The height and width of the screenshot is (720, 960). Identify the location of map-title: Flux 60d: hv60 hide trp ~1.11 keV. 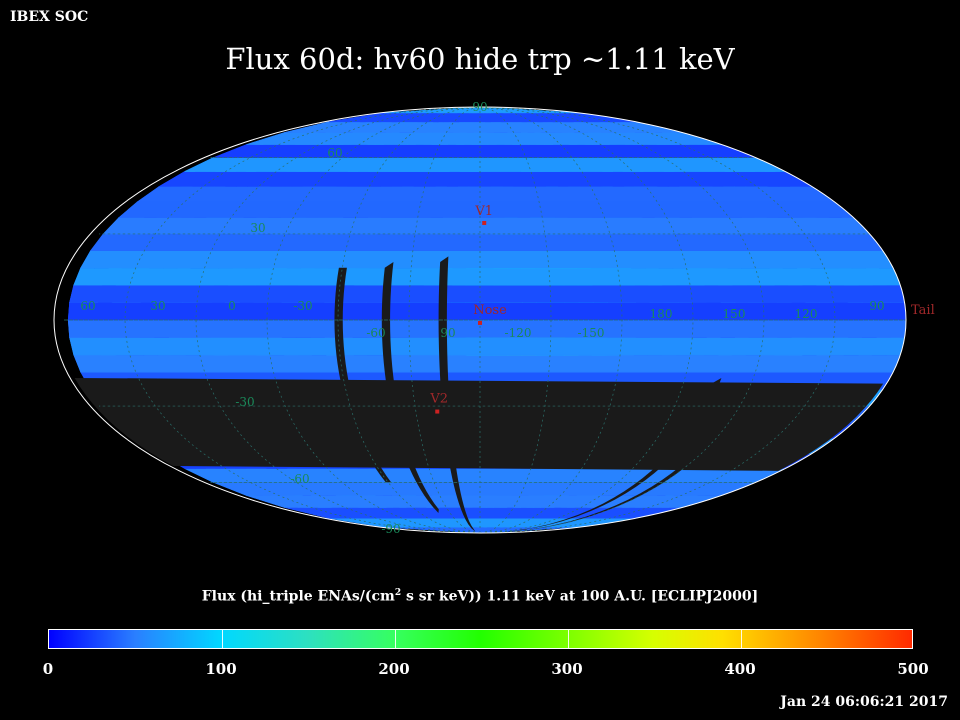
(480, 59).